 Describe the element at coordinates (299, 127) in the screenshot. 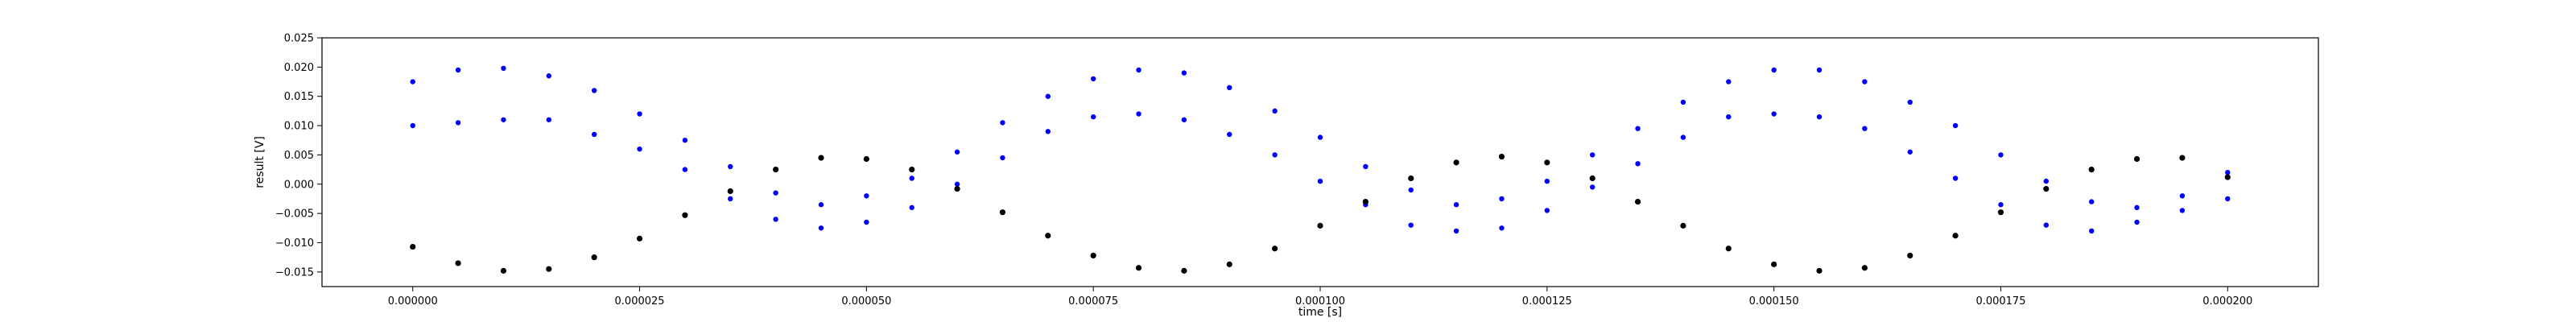

I see `y-tick-label: 0.010` at that location.